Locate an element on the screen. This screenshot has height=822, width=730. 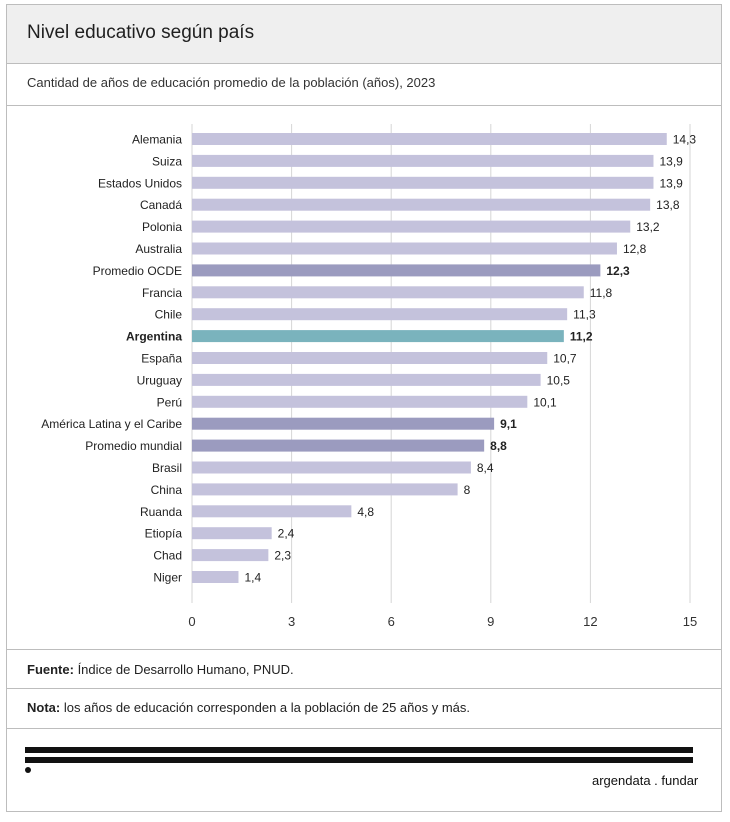
value-label: 4,8 is located at coordinates (365, 512).